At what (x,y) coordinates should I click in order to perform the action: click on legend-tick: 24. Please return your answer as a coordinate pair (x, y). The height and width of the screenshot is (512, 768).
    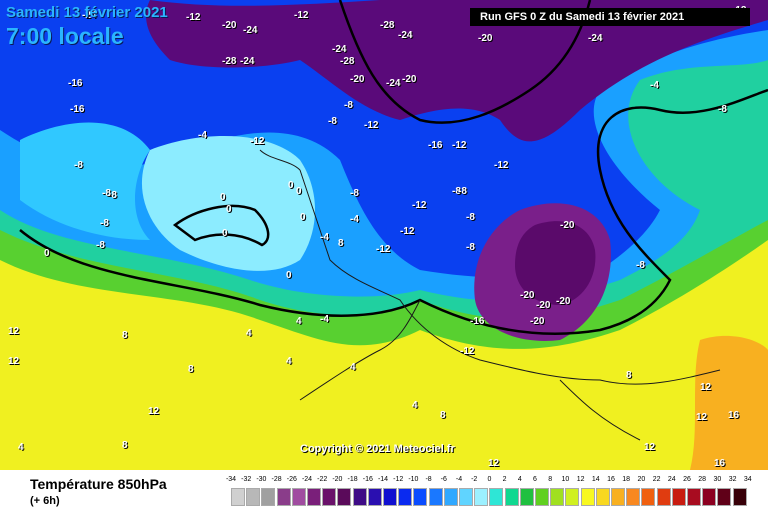
    Looking at the image, I should click on (671, 479).